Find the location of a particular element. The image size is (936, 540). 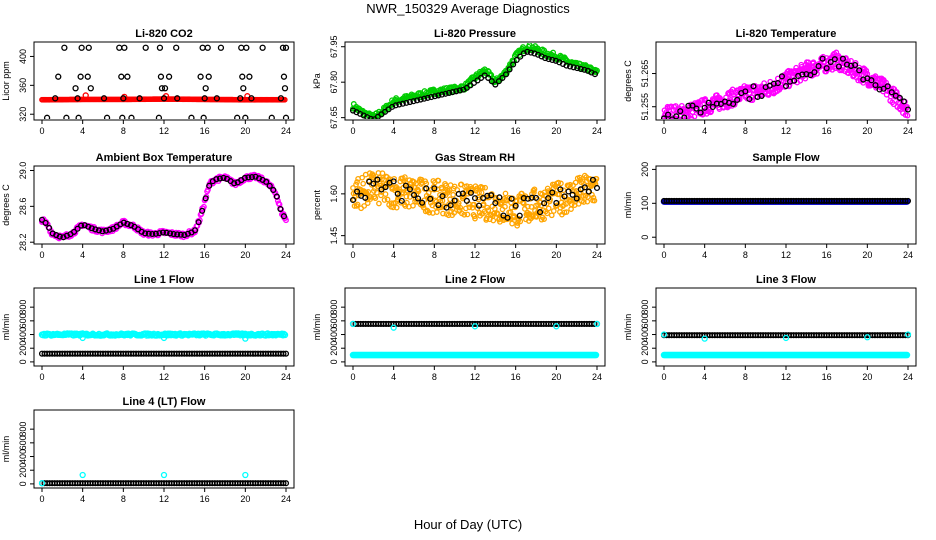

y-axis-label: ml/min is located at coordinates (628, 327).